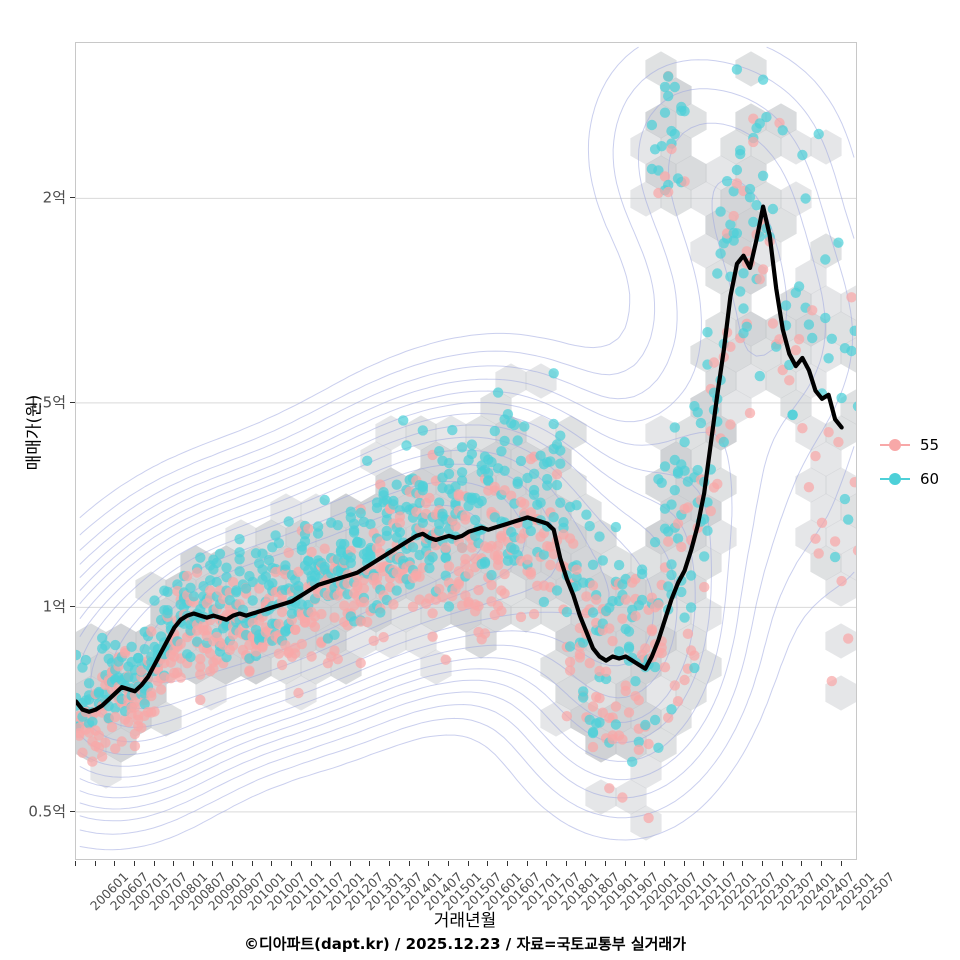  I want to click on y-axis-tick-label: 2억, so click(54, 197).